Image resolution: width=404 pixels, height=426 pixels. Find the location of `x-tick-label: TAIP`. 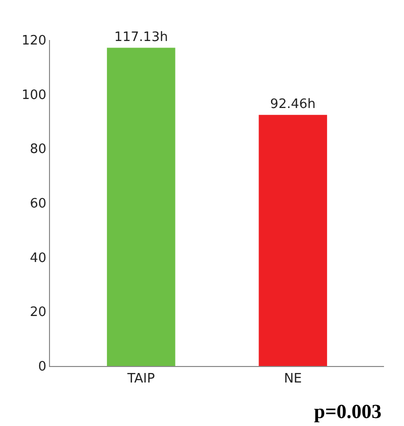

x-tick-label: TAIP is located at coordinates (140, 379).